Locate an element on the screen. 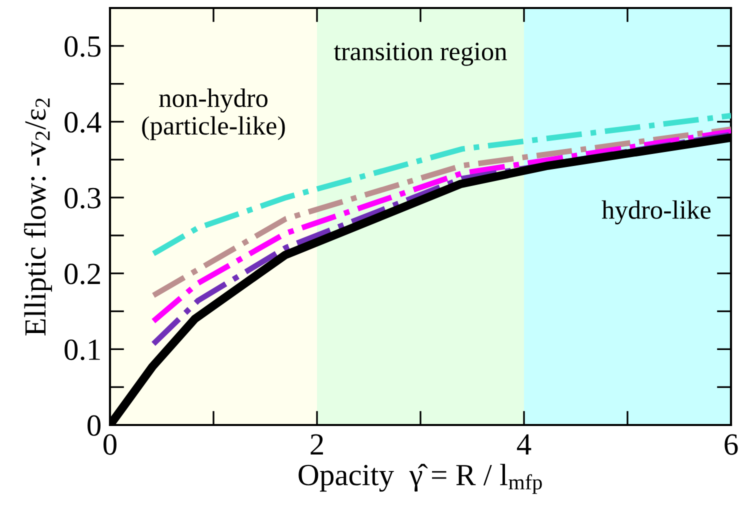 The height and width of the screenshot is (510, 741). y-axis-title: Elliptic flow: -v$_{2}$/ε$_{2}$ is located at coordinates (38, 217).